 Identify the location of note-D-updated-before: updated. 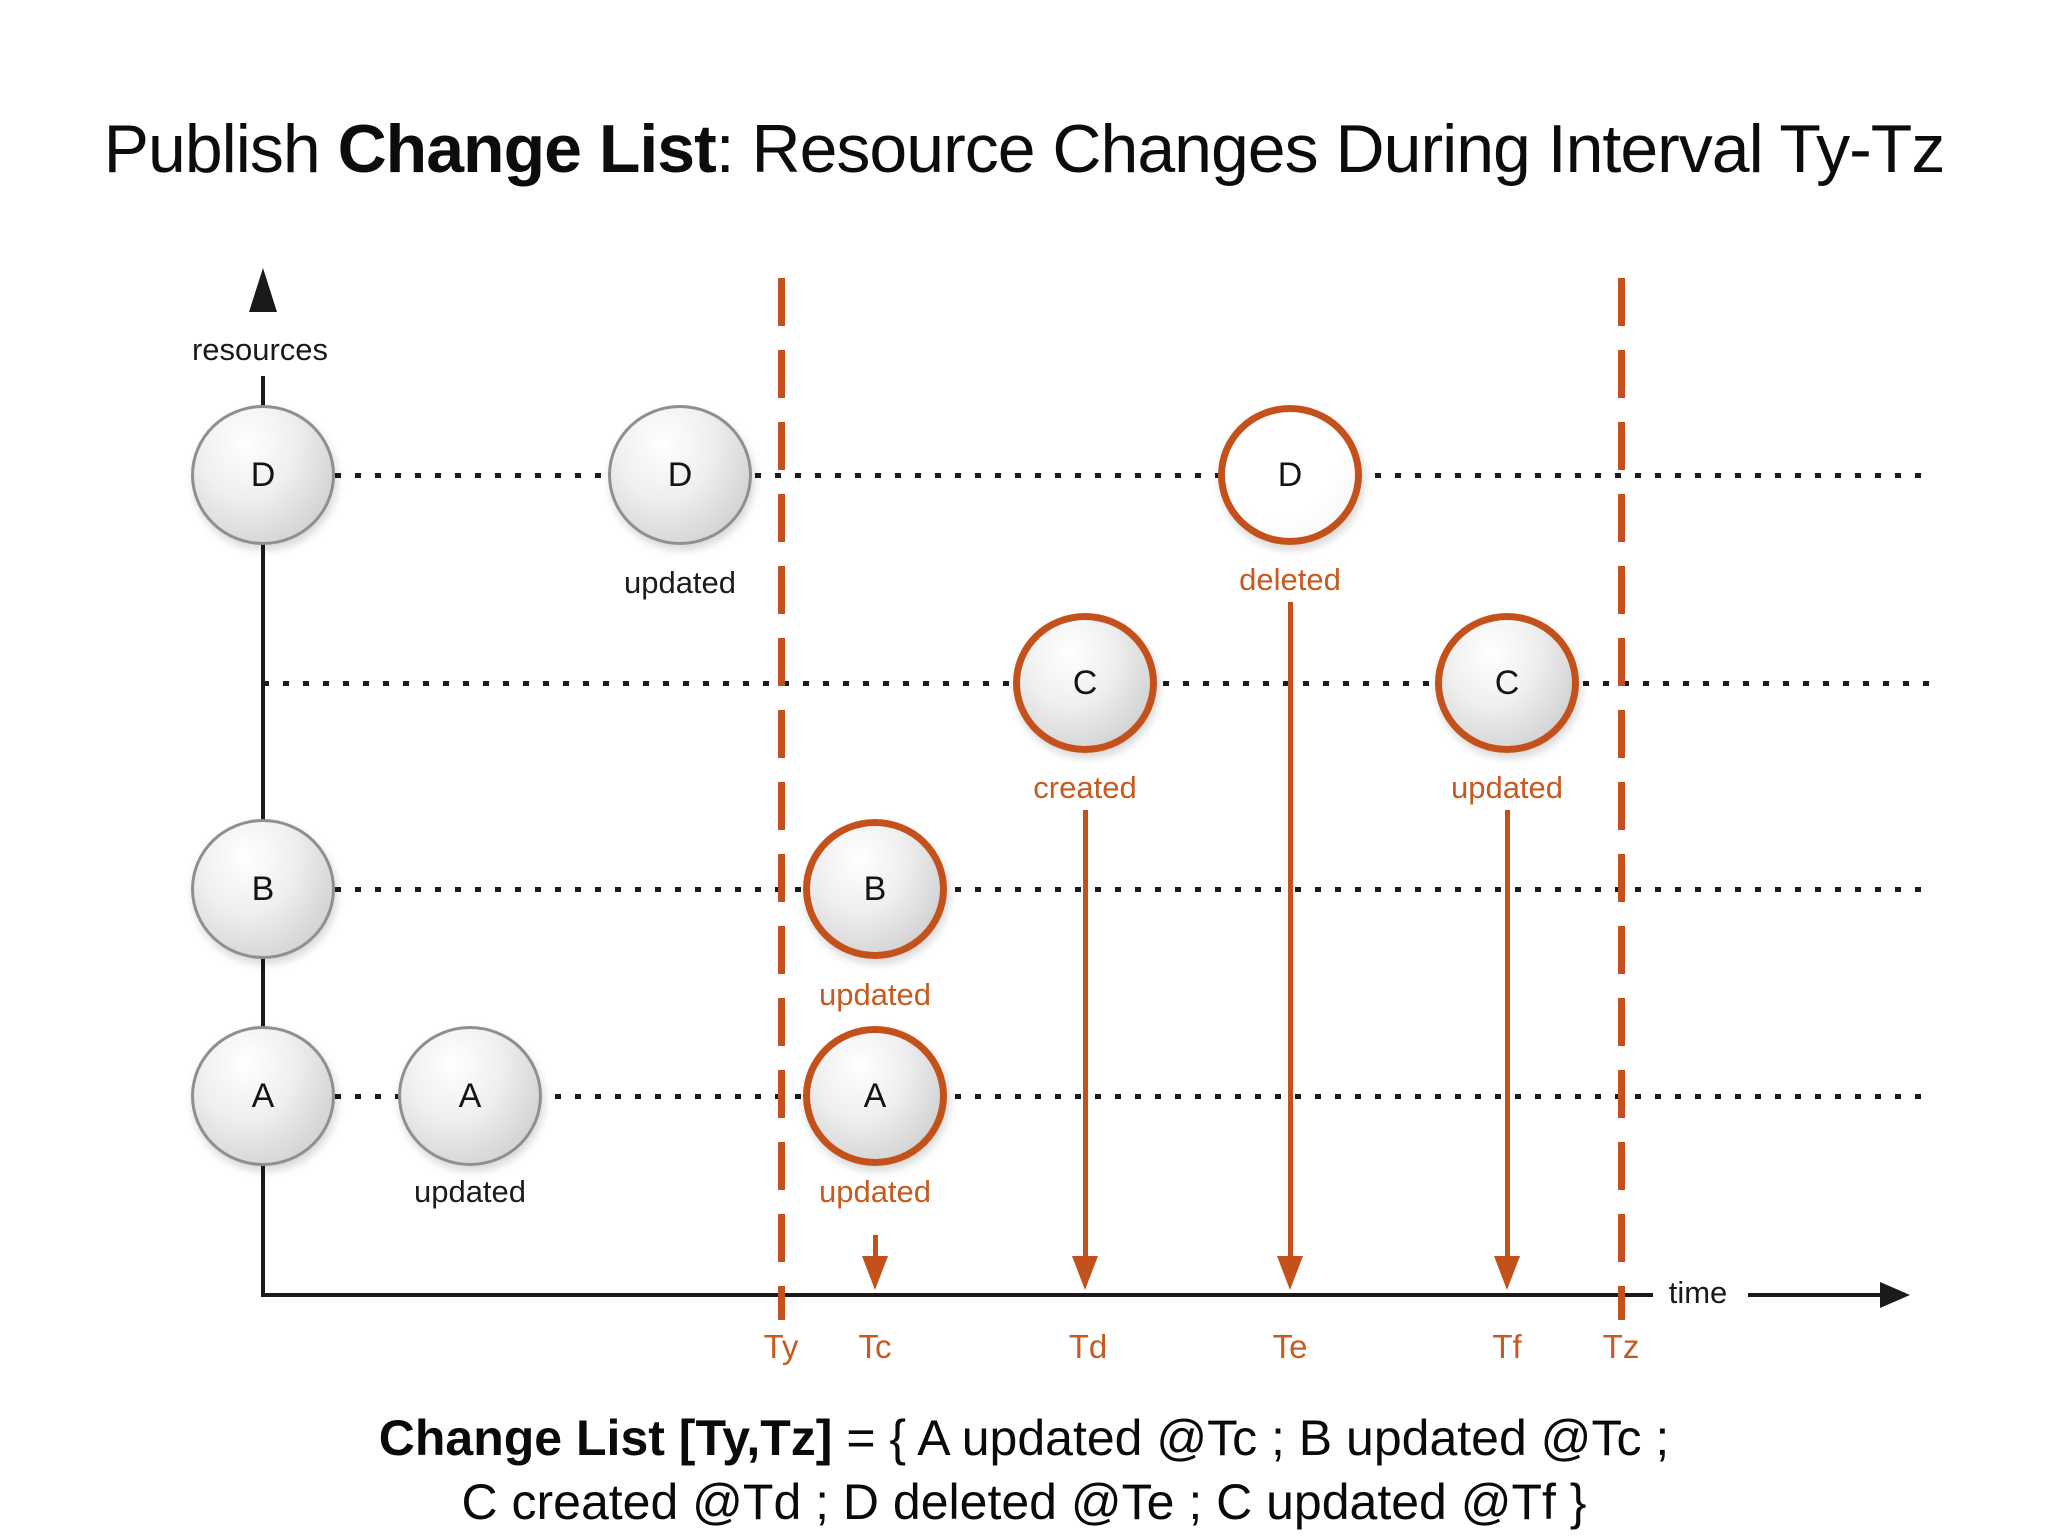
(680, 582).